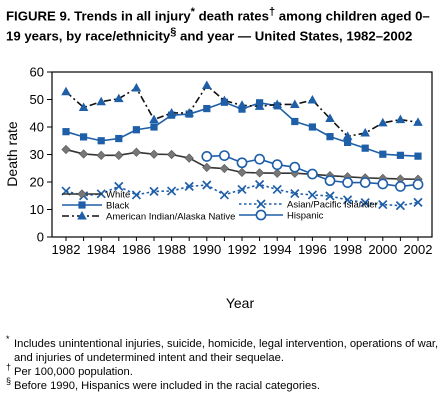 The width and height of the screenshot is (442, 409). I want to click on footnote-per-population: † Per 100,000 population., so click(69, 370).